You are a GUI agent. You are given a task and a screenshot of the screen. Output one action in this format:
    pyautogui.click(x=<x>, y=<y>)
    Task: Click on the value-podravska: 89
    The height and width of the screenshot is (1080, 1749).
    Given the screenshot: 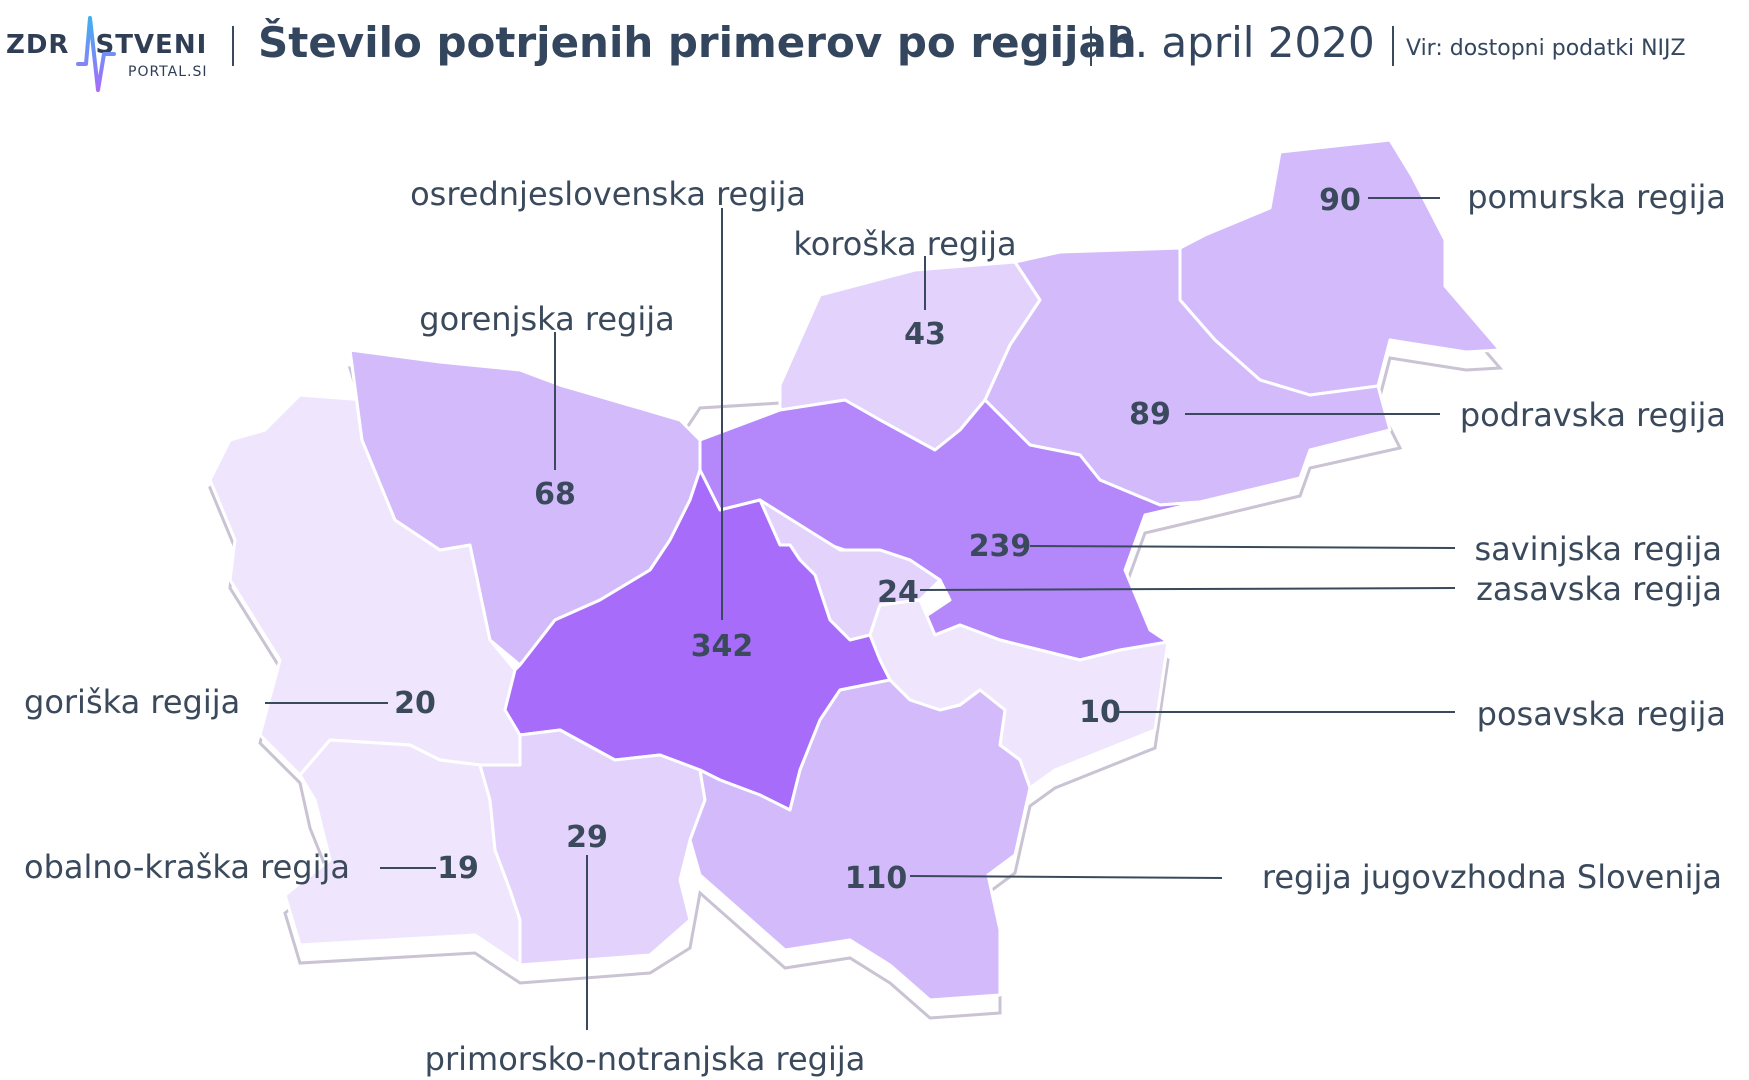 What is the action you would take?
    pyautogui.click(x=1150, y=414)
    